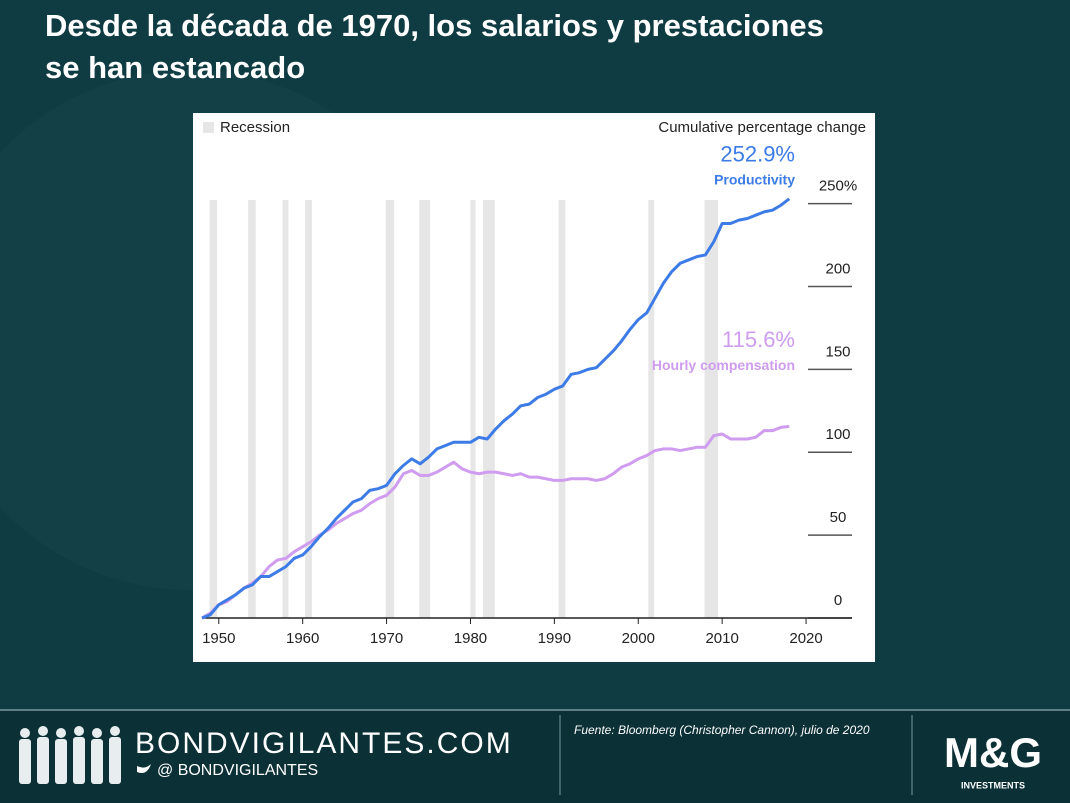 The width and height of the screenshot is (1070, 803). Describe the element at coordinates (237, 770) in the screenshot. I see `handle: @ BONDVIGILANTES` at that location.